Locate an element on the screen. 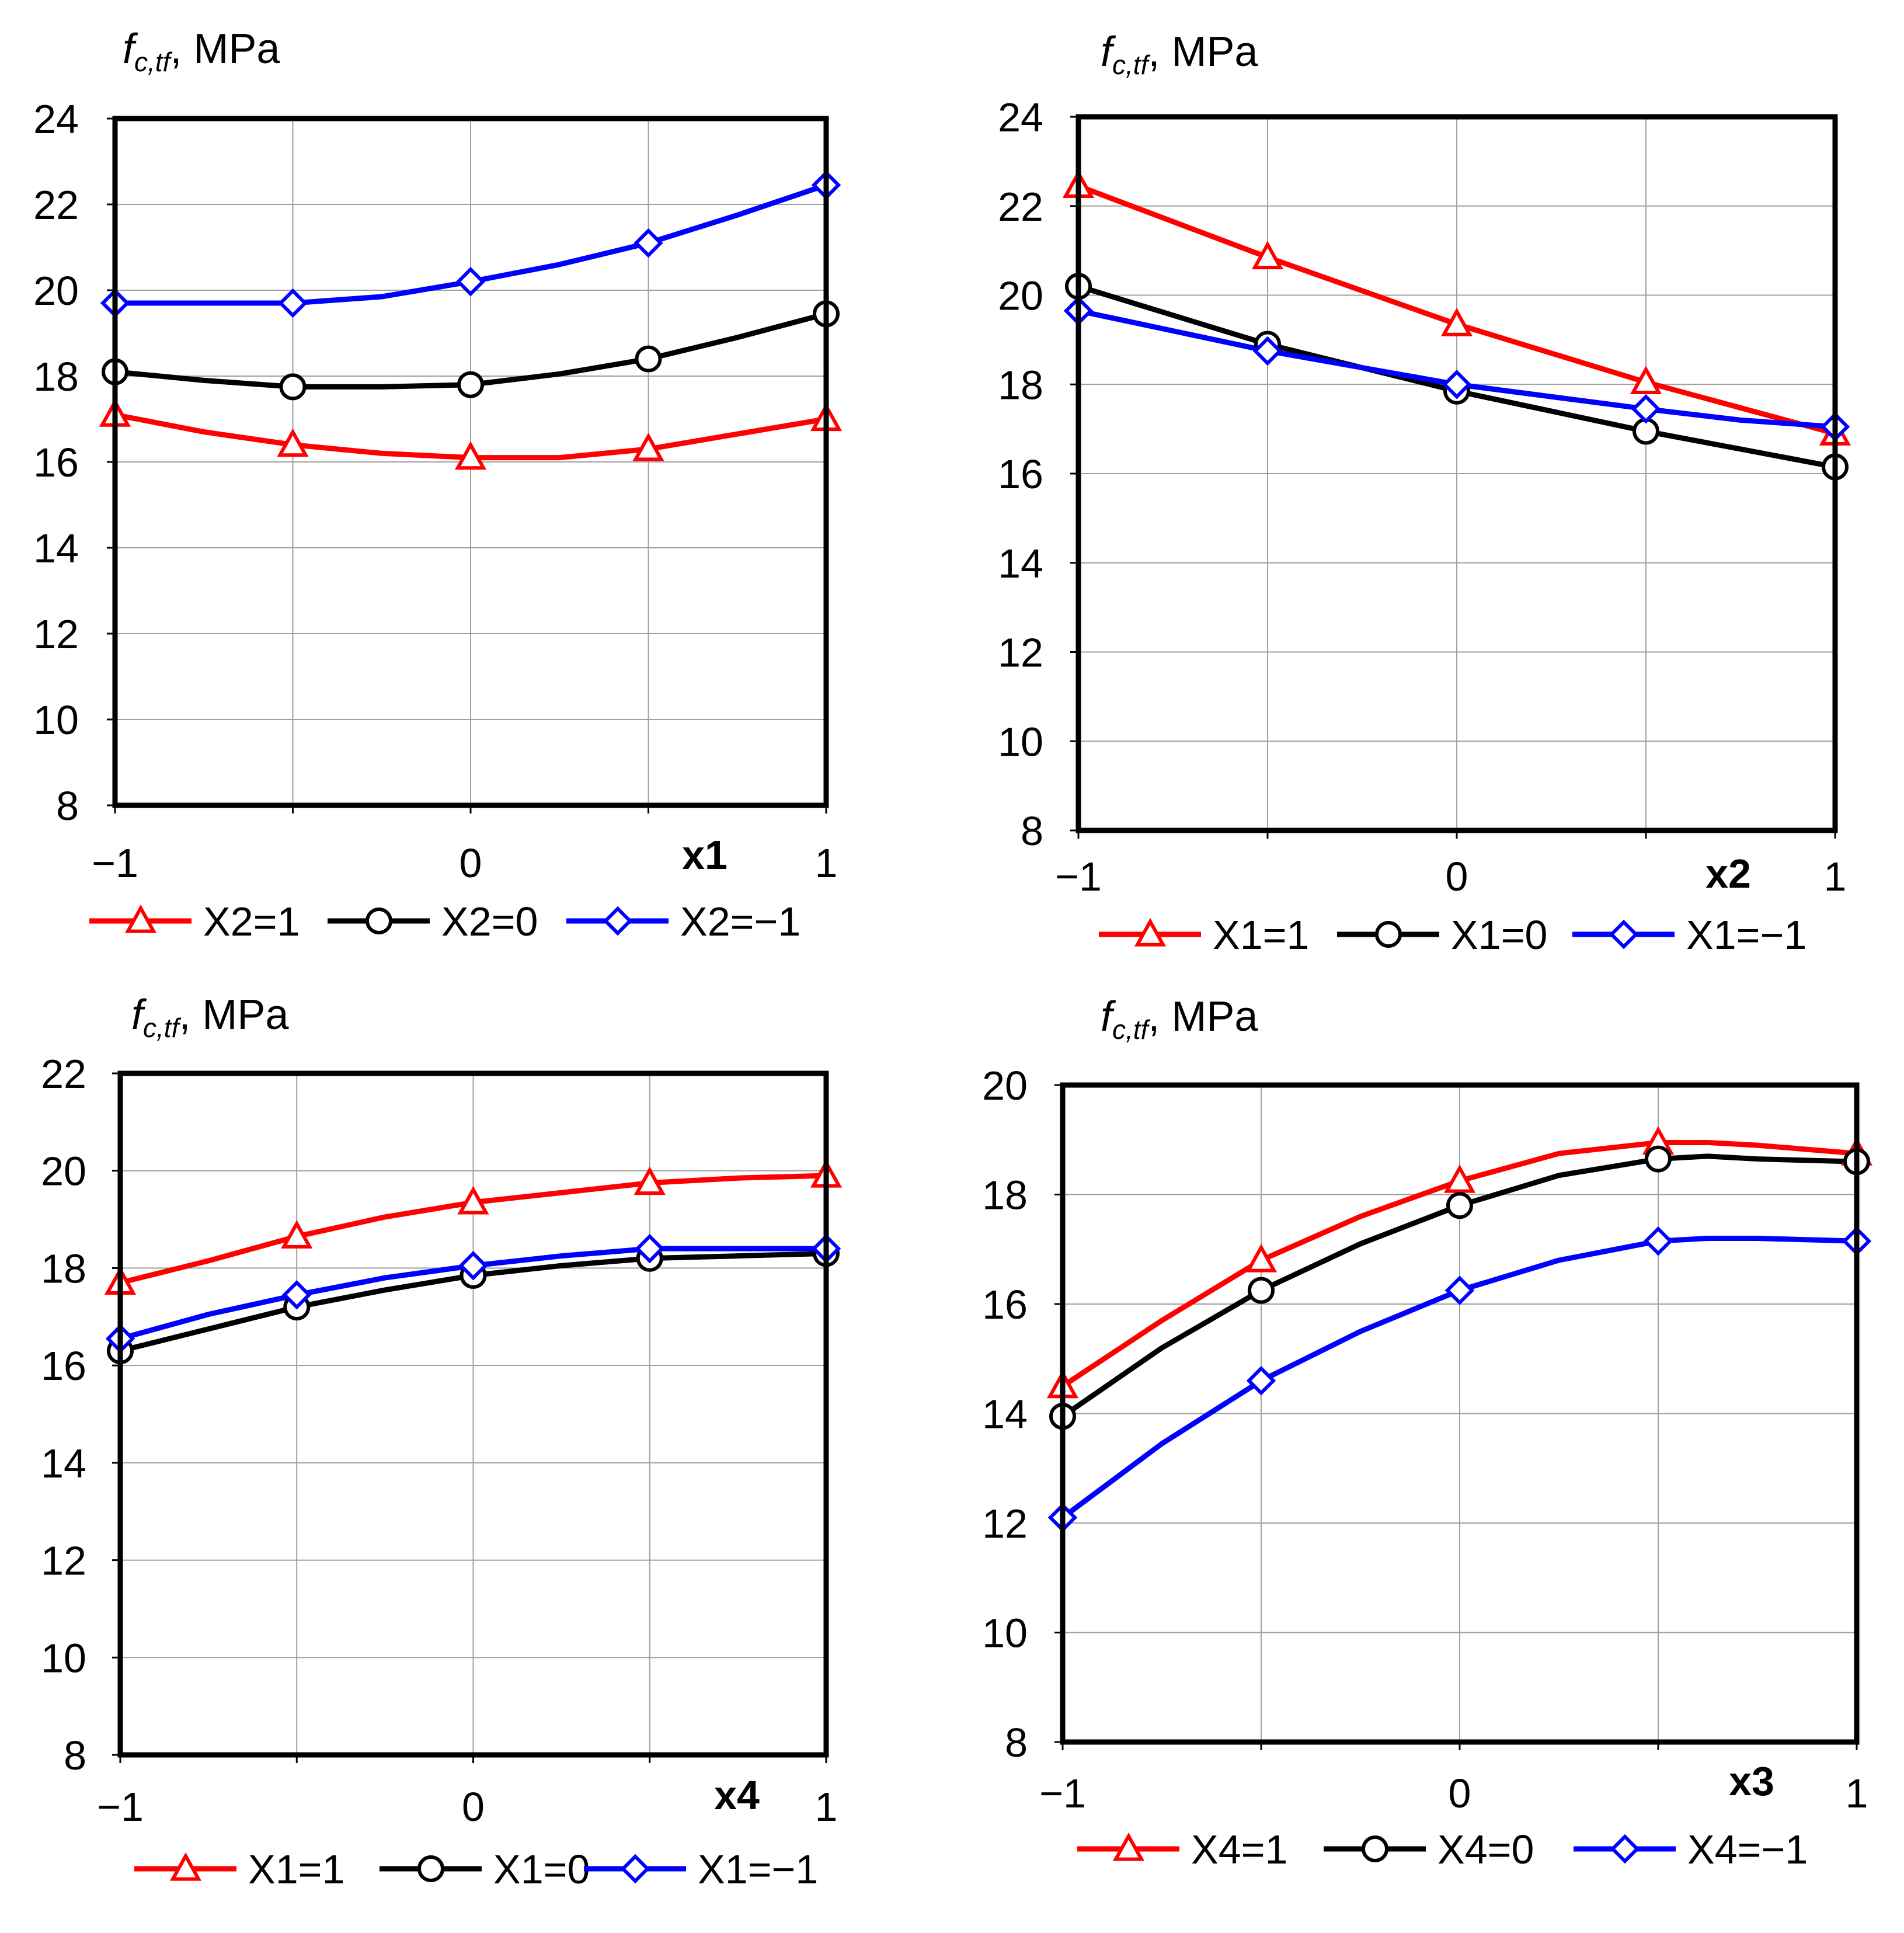 This screenshot has width=1904, height=1933. legend: X2=1 X2=0 X2=−1 is located at coordinates (444, 921).